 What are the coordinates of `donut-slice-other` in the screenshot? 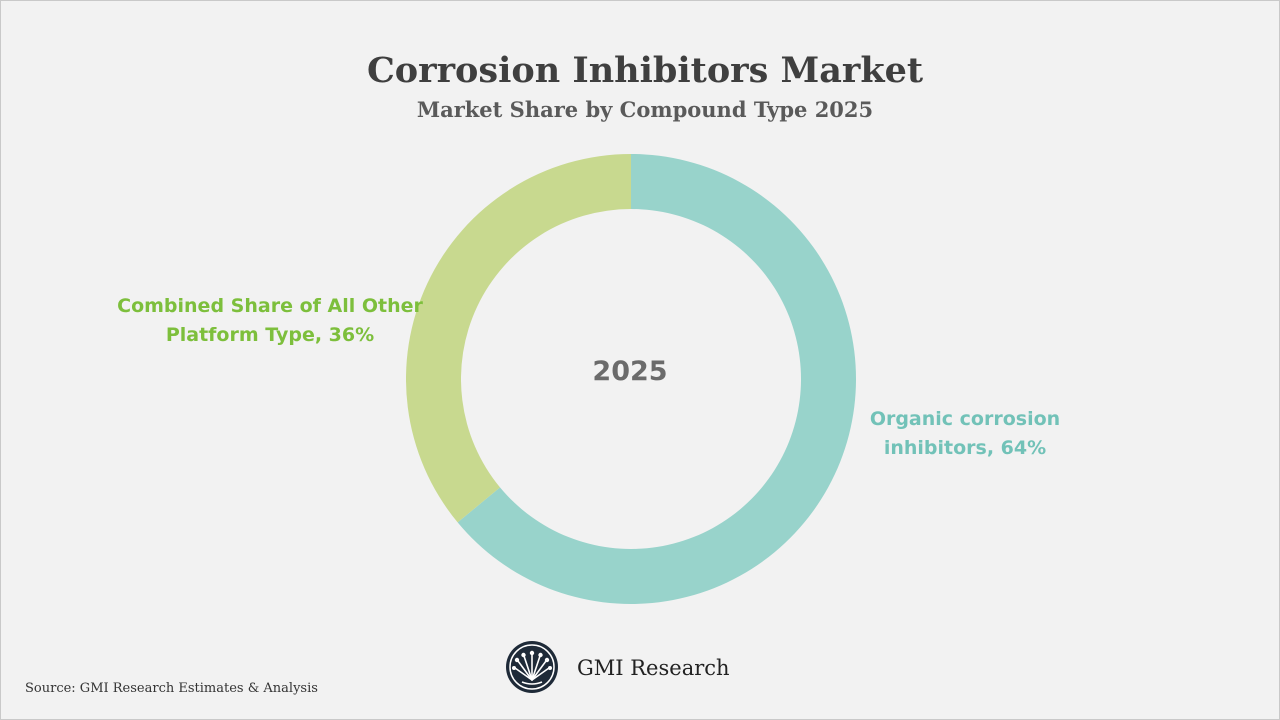 It's located at (518, 338).